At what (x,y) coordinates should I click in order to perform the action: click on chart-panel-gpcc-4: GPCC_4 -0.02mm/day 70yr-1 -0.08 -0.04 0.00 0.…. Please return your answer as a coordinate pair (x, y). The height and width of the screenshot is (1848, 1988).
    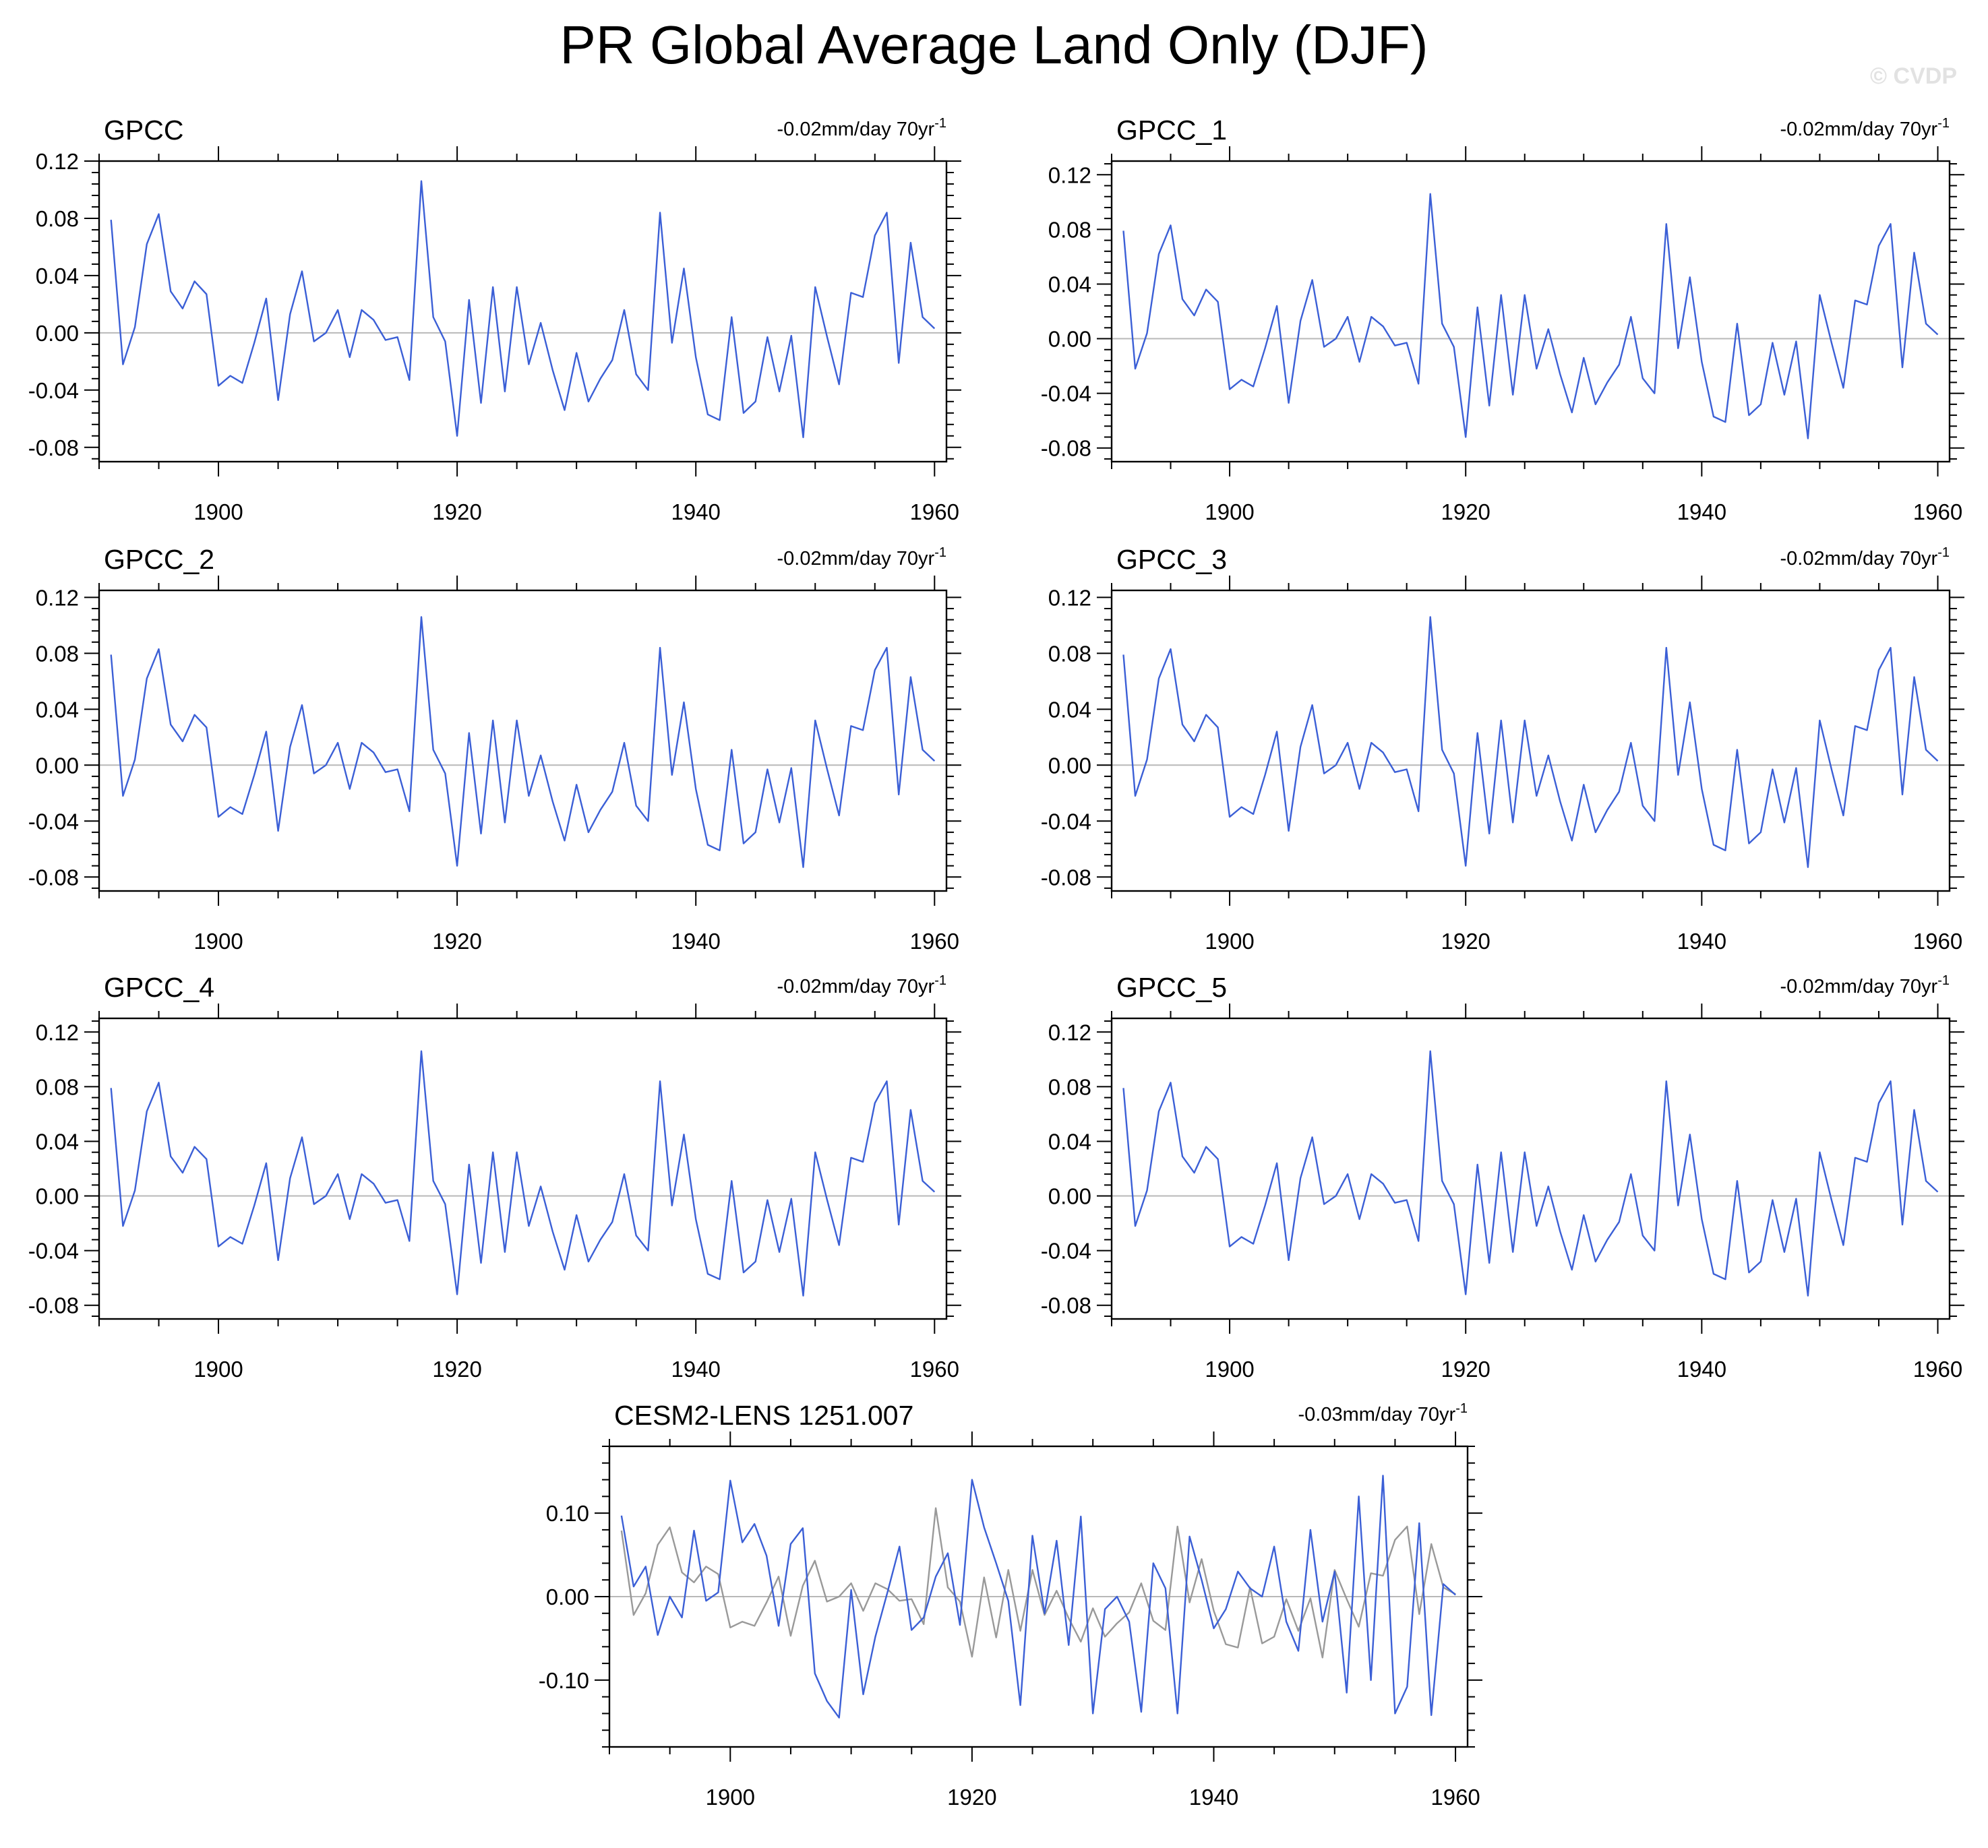
    Looking at the image, I should click on (484, 1179).